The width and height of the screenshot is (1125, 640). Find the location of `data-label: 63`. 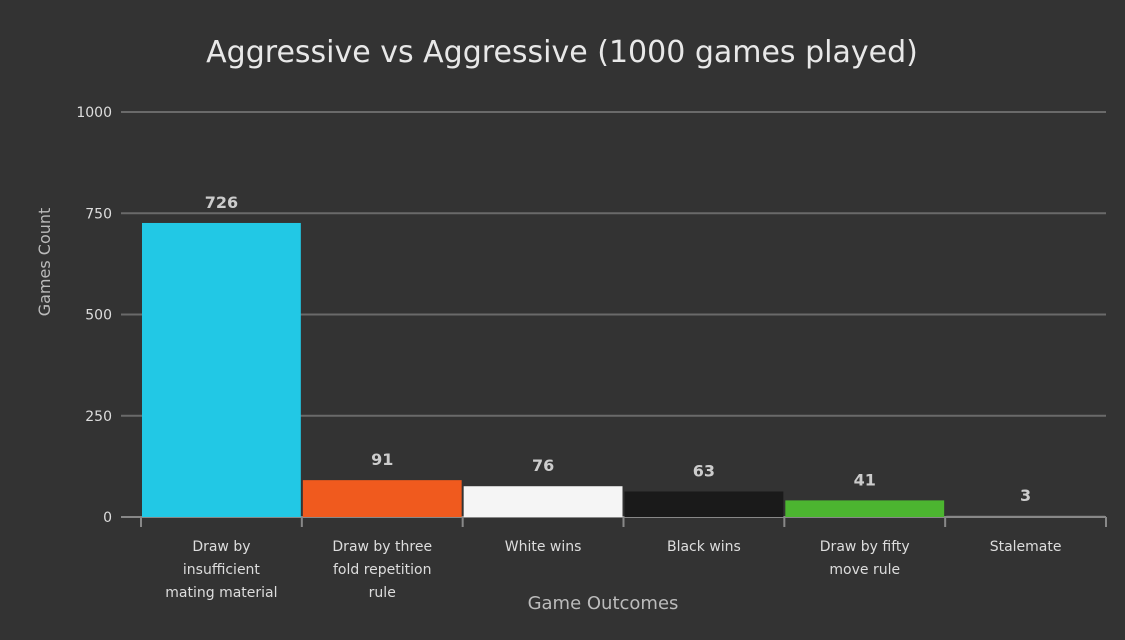

data-label: 63 is located at coordinates (704, 470).